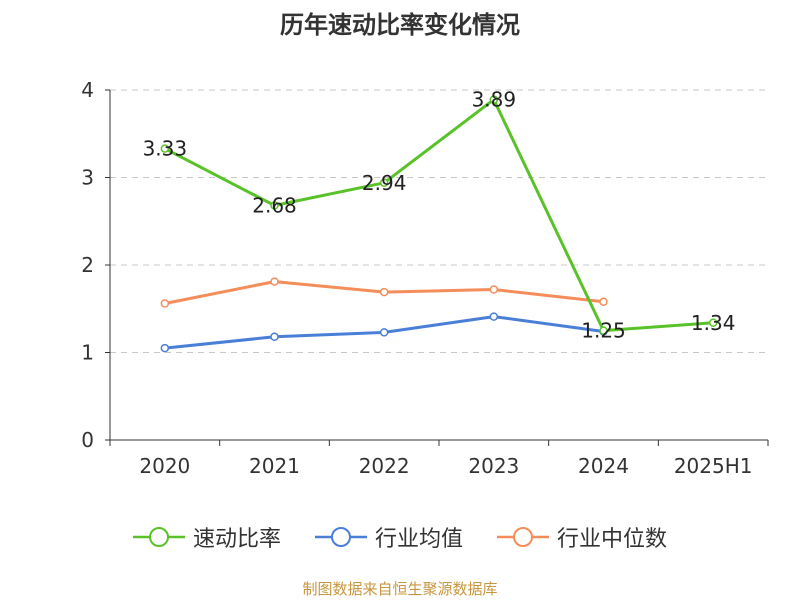  What do you see at coordinates (612, 539) in the screenshot?
I see `legend-label: 行业中位数` at bounding box center [612, 539].